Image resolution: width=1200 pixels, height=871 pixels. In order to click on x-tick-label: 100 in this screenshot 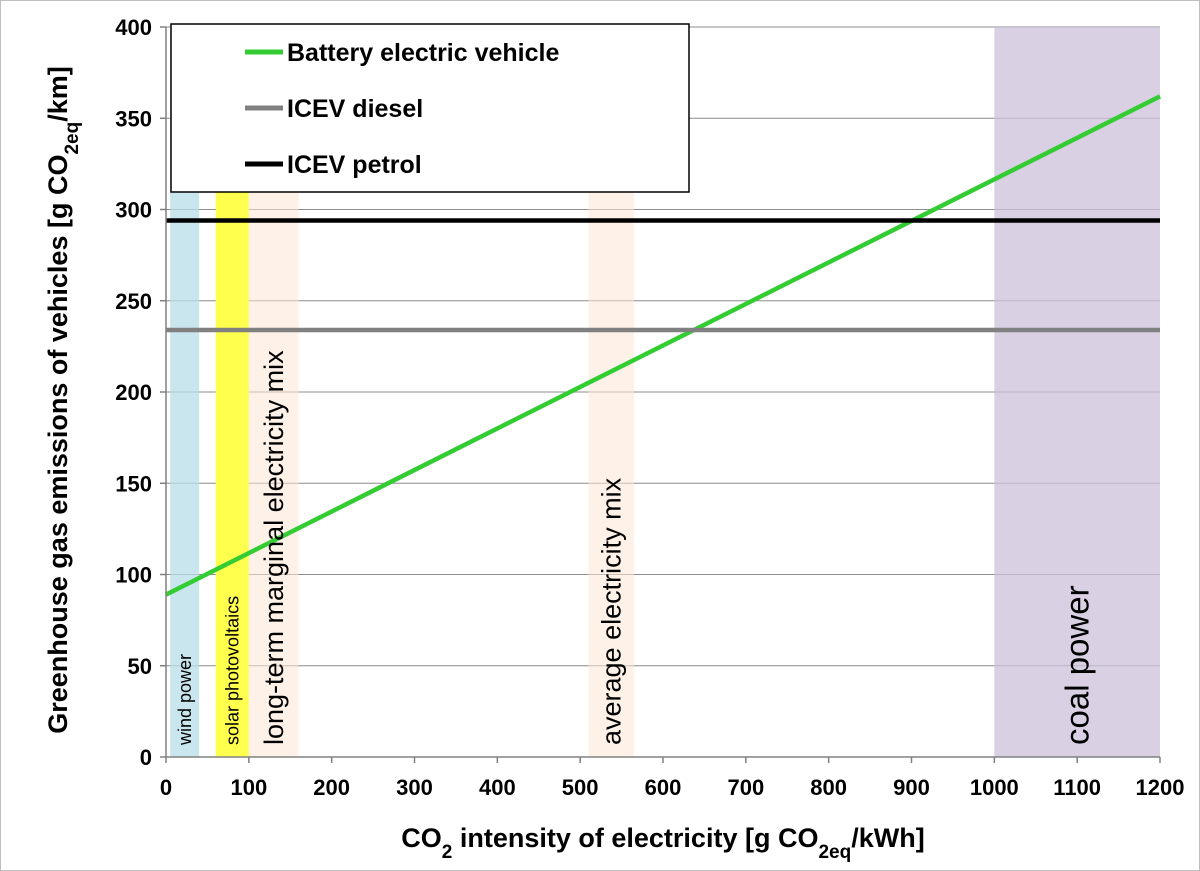, I will do `click(248, 787)`.